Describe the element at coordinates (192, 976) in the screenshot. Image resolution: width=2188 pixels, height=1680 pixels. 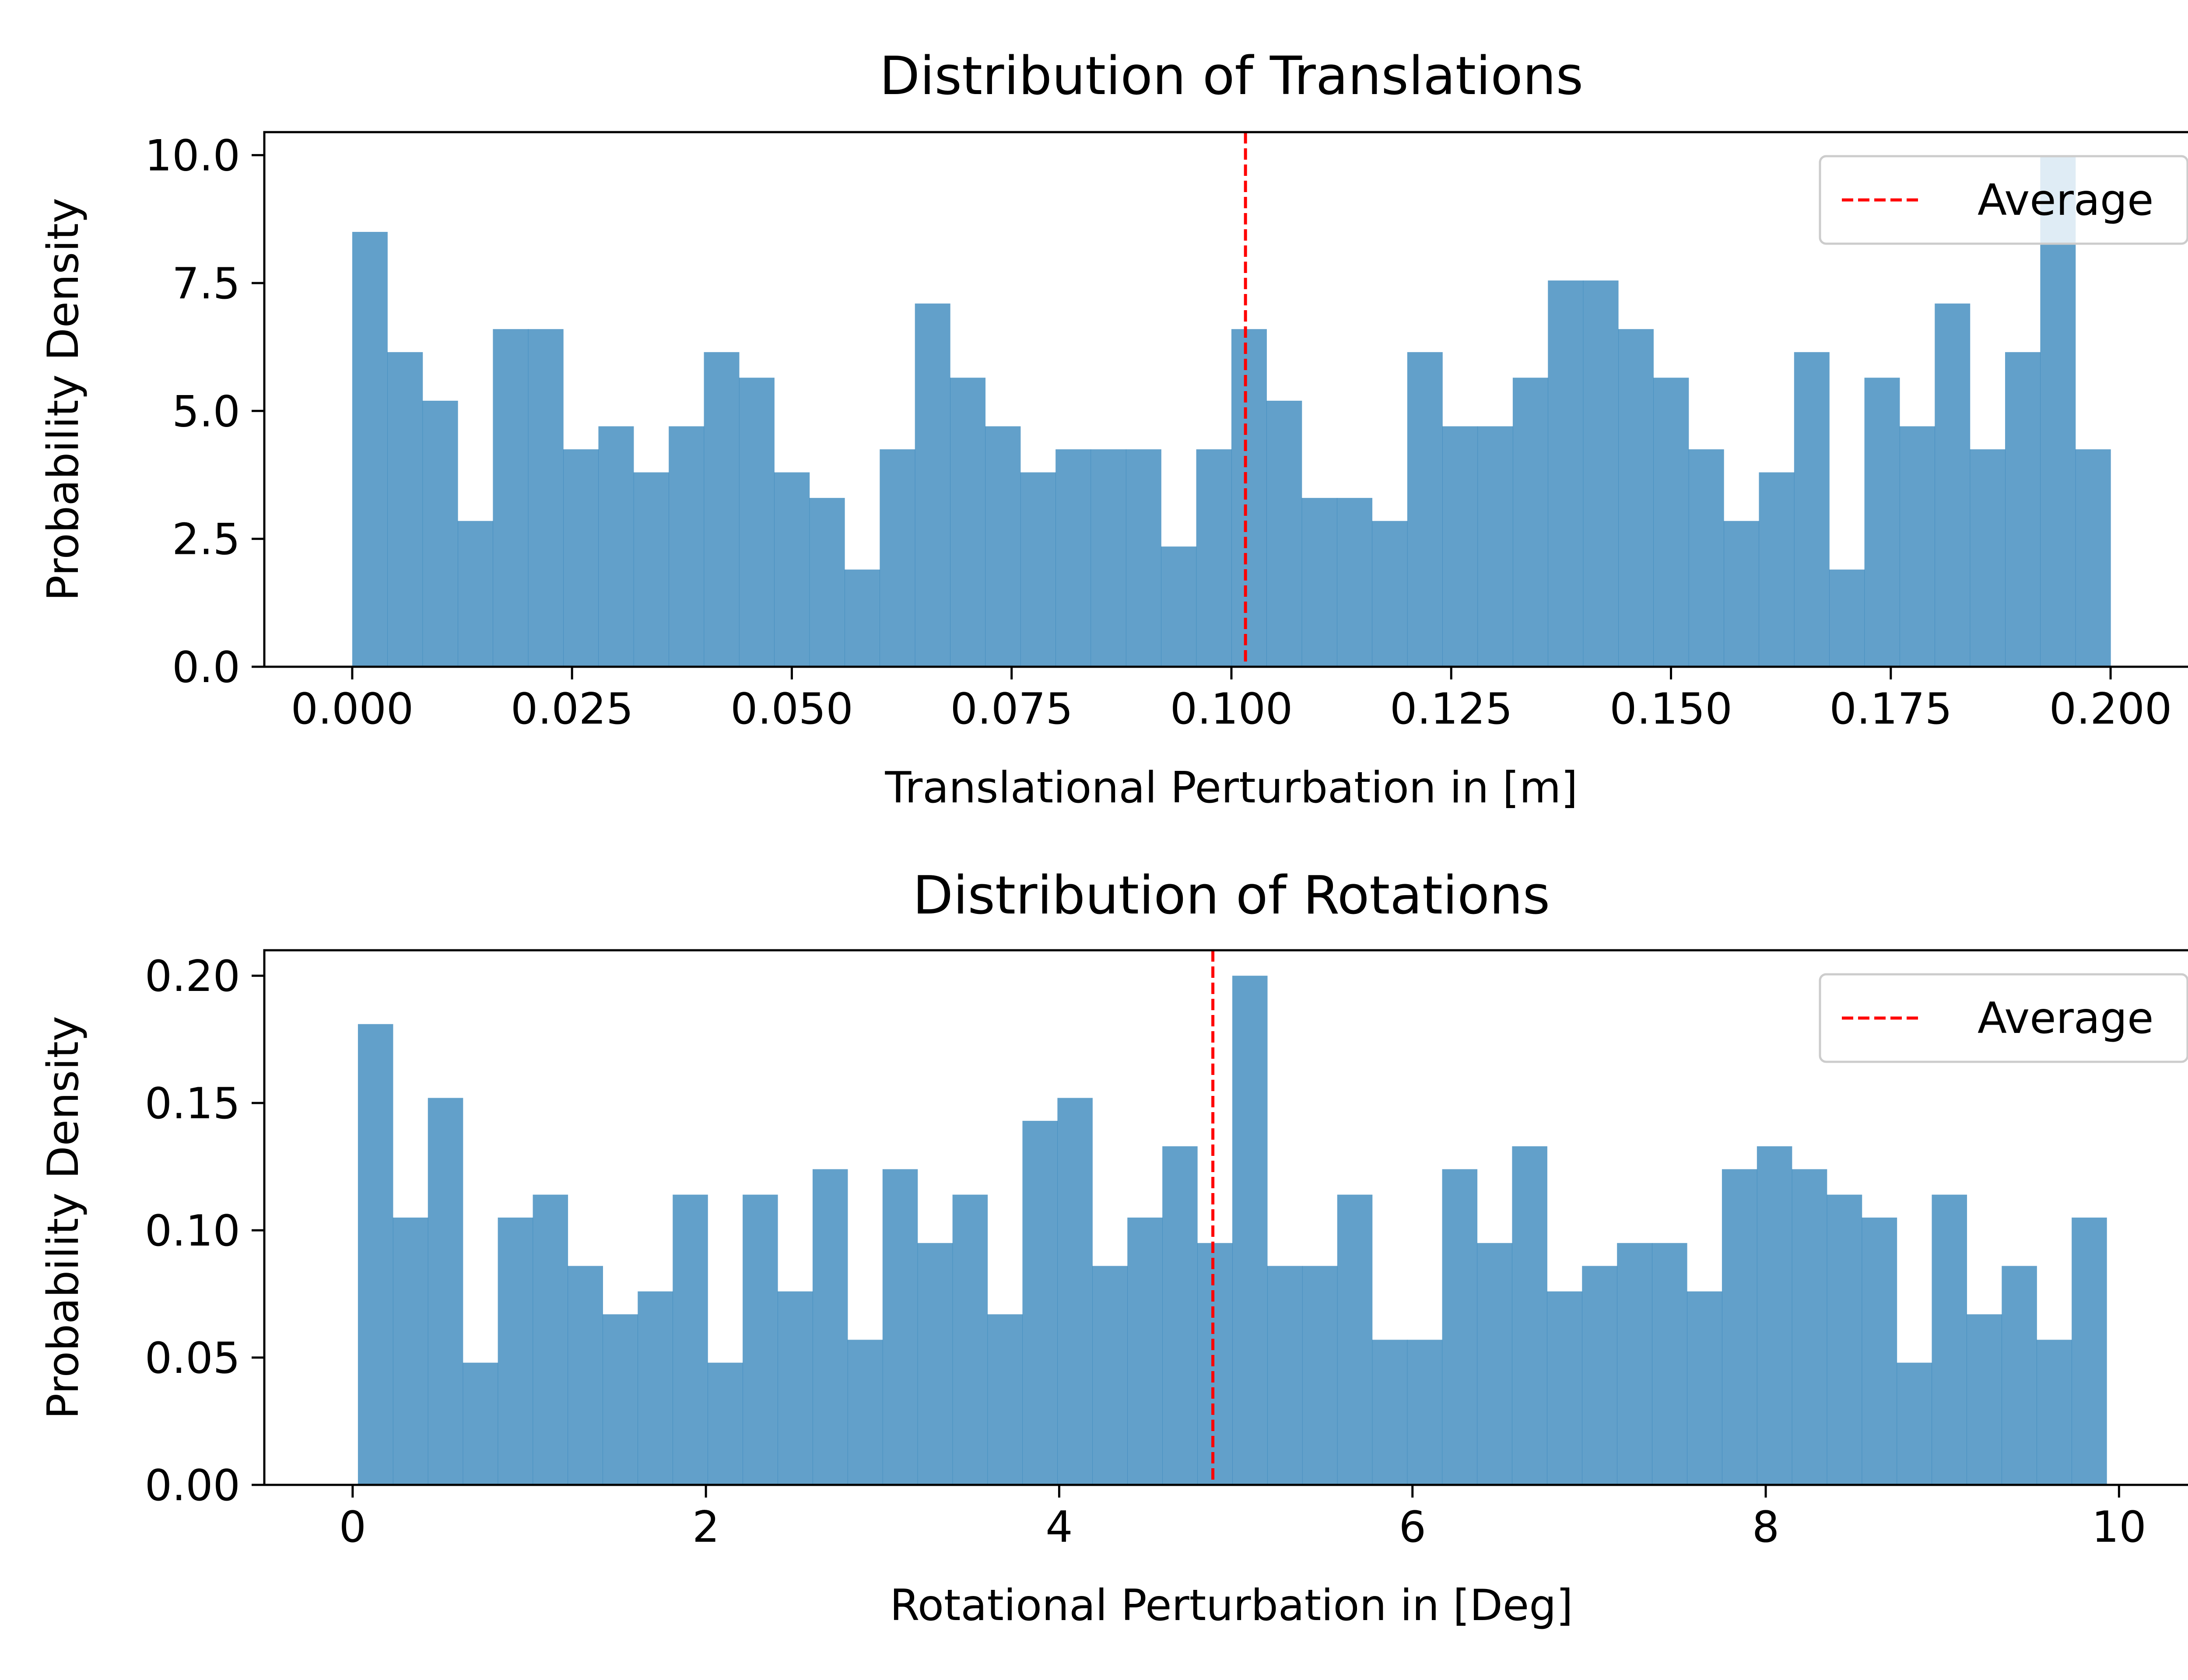
I see `y-tick-label: 0.20` at that location.